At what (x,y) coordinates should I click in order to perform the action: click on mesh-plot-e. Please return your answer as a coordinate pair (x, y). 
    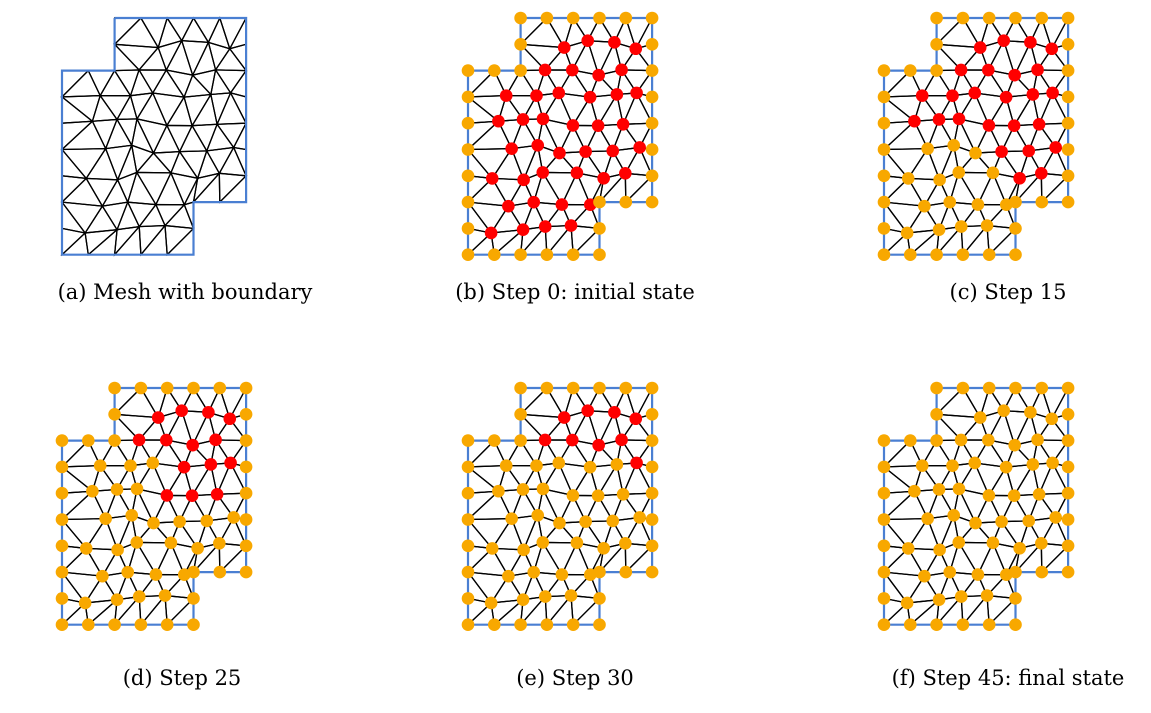
    Looking at the image, I should click on (560, 506).